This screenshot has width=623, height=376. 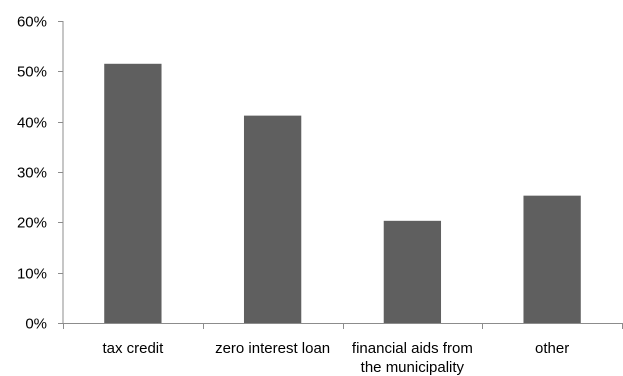 I want to click on y-tick-label: 60%, so click(x=32, y=22).